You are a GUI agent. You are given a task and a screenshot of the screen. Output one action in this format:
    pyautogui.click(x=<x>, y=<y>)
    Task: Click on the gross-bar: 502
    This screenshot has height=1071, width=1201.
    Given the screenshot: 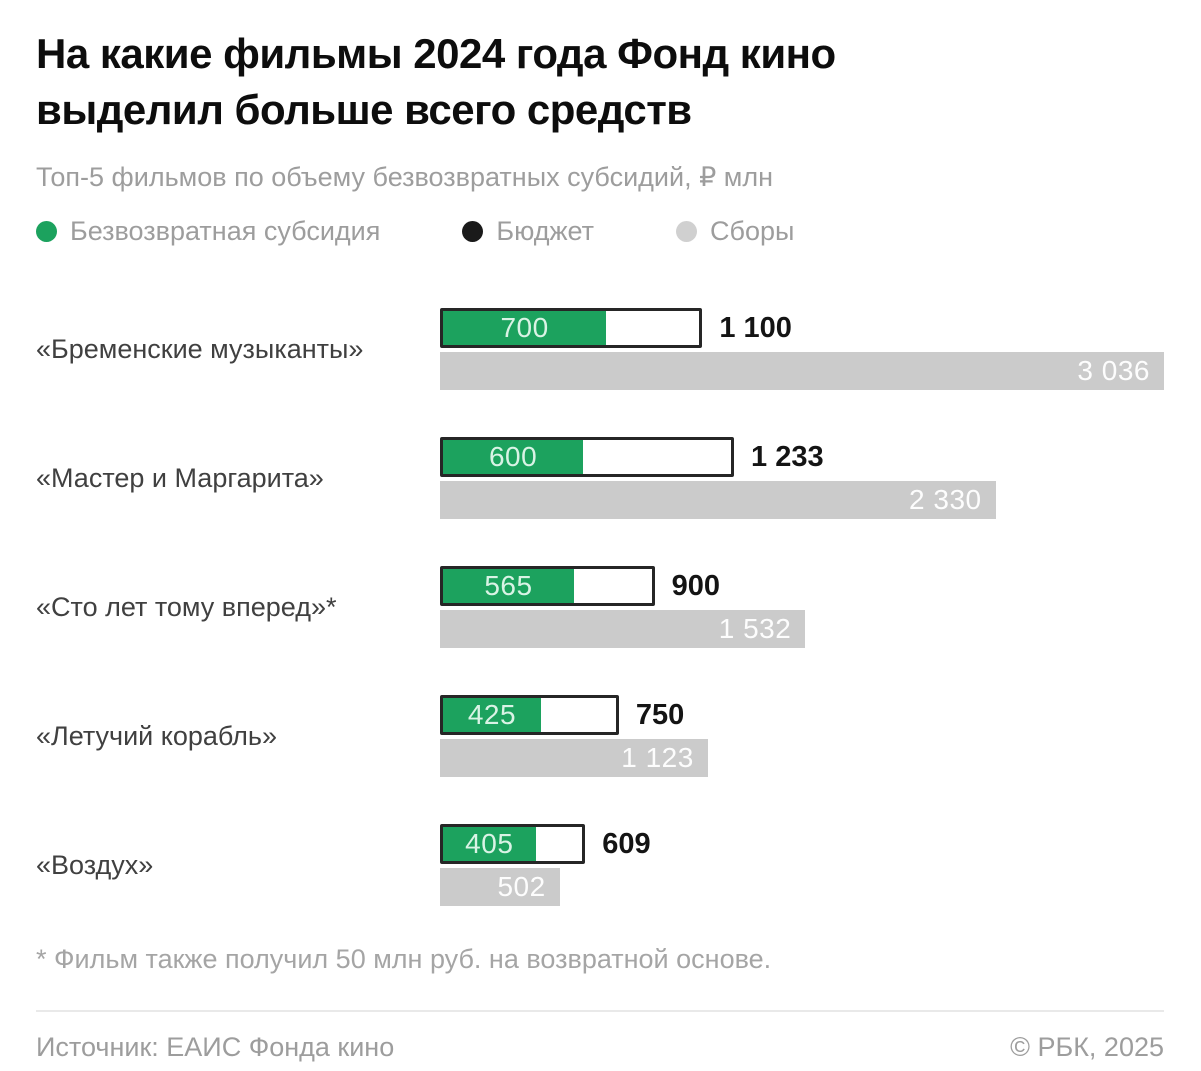 What is the action you would take?
    pyautogui.click(x=500, y=887)
    